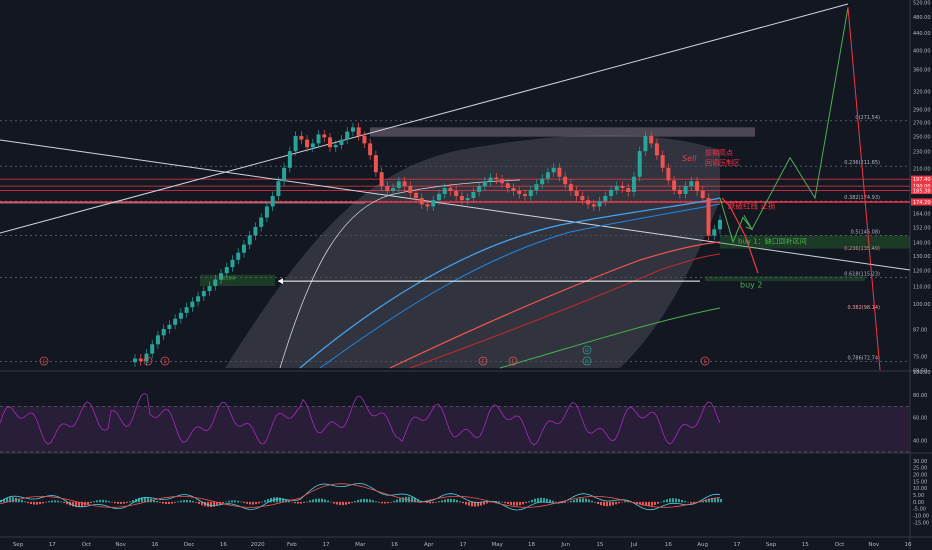 Image resolution: width=932 pixels, height=550 pixels. What do you see at coordinates (920, 489) in the screenshot?
I see `macd-tick-label: 10.00` at bounding box center [920, 489].